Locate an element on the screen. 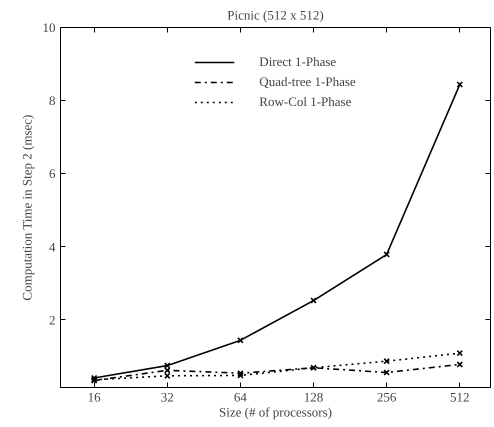 This screenshot has width=494, height=427. x-axis-title: Size (# of processors) is located at coordinates (275, 412).